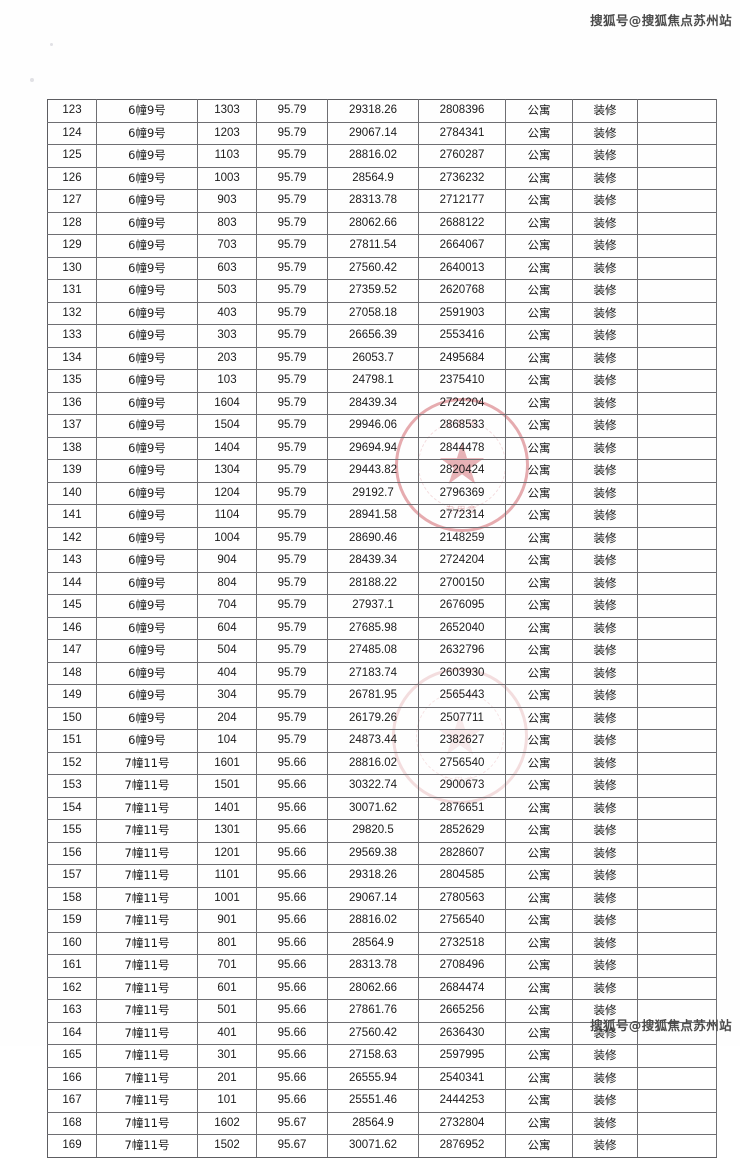 The image size is (740, 1158). I want to click on table-cell-room: 203, so click(227, 358).